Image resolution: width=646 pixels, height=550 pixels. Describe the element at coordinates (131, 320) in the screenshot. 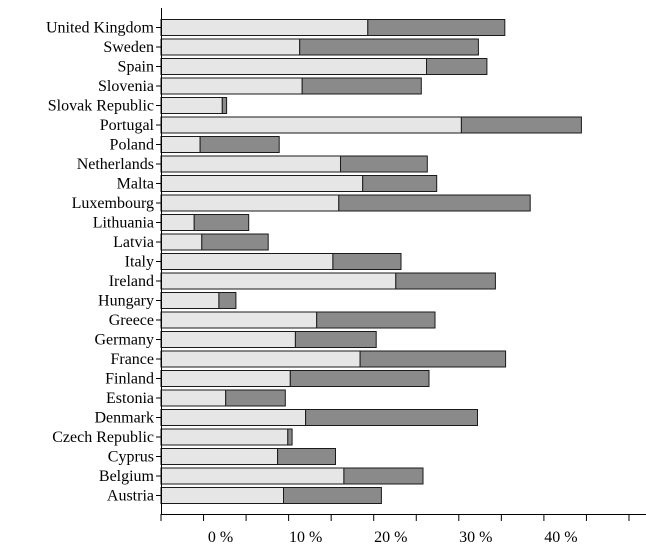

I see `category-label: Greece` at that location.